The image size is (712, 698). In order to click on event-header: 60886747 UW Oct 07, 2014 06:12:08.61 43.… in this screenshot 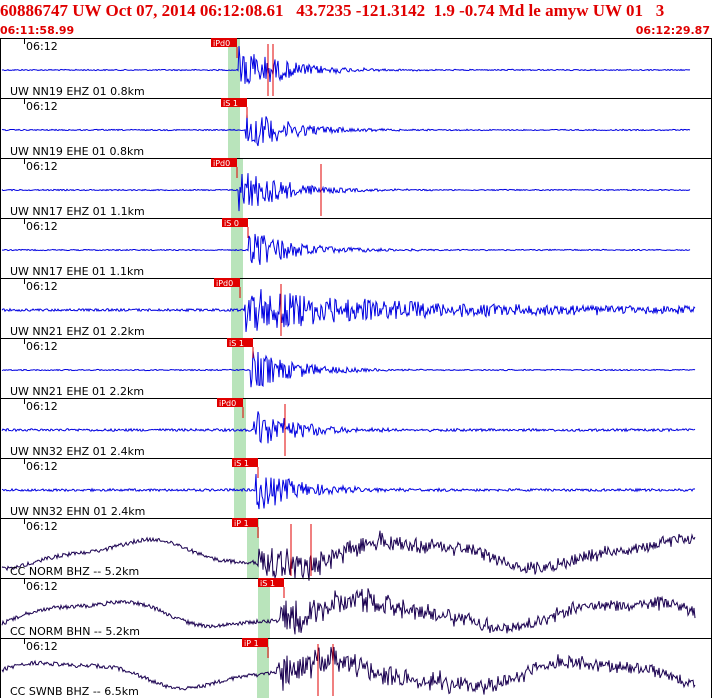, I will do `click(356, 19)`.